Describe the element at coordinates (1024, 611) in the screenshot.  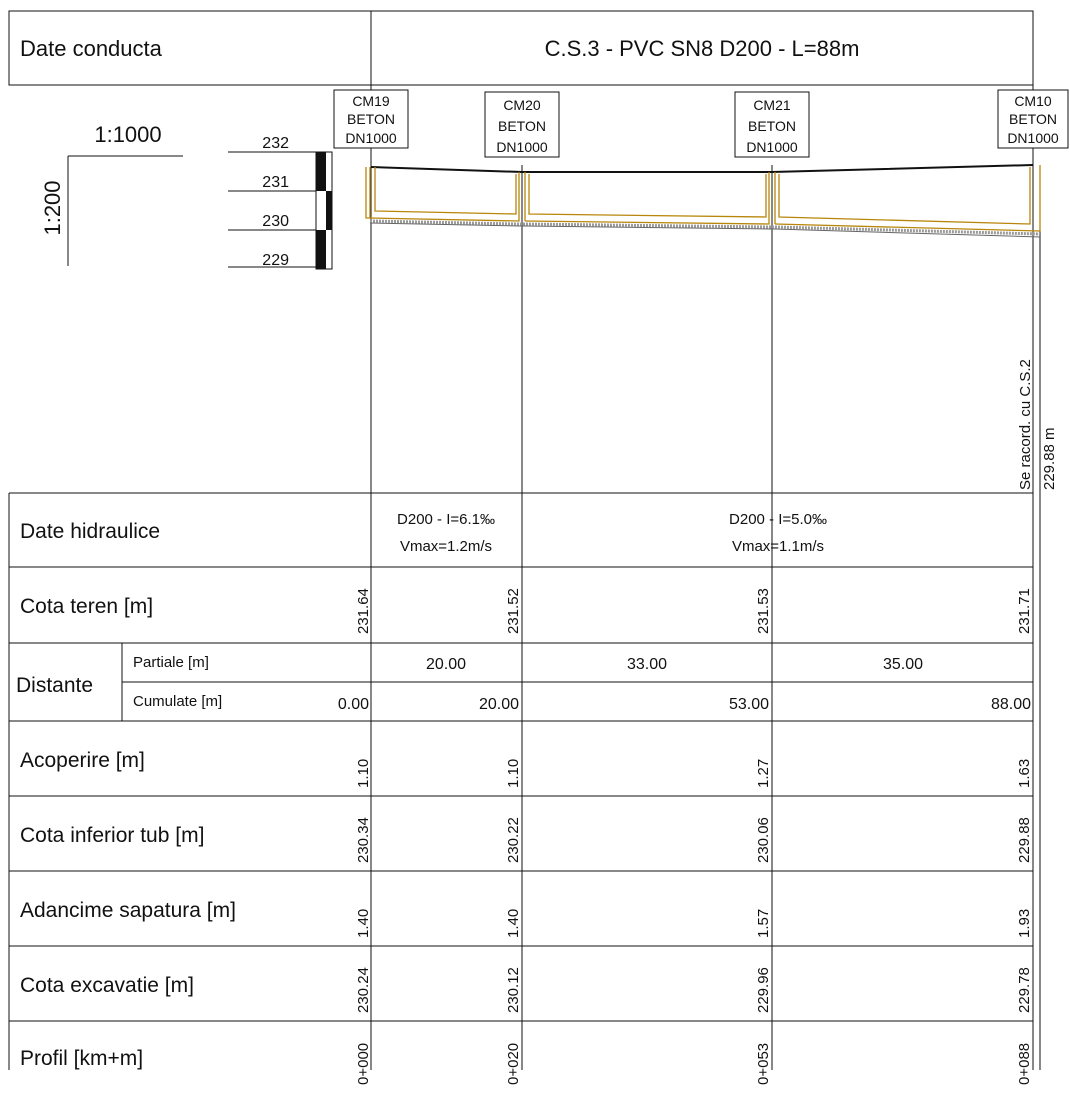
I see `cota-teren-value: 231.71` at that location.